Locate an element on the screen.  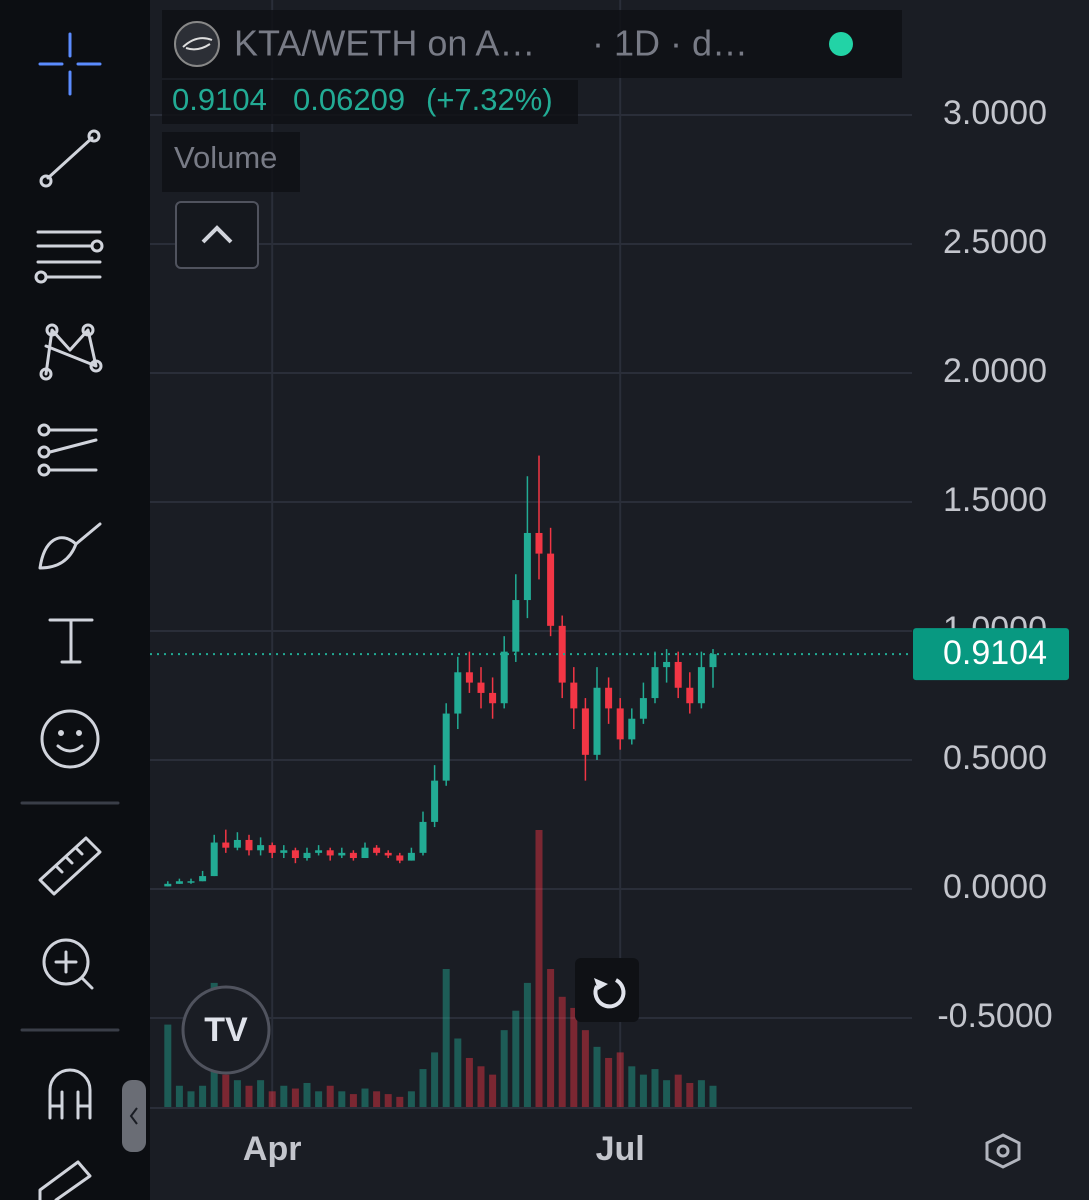
reset-chart-button is located at coordinates (607, 990).